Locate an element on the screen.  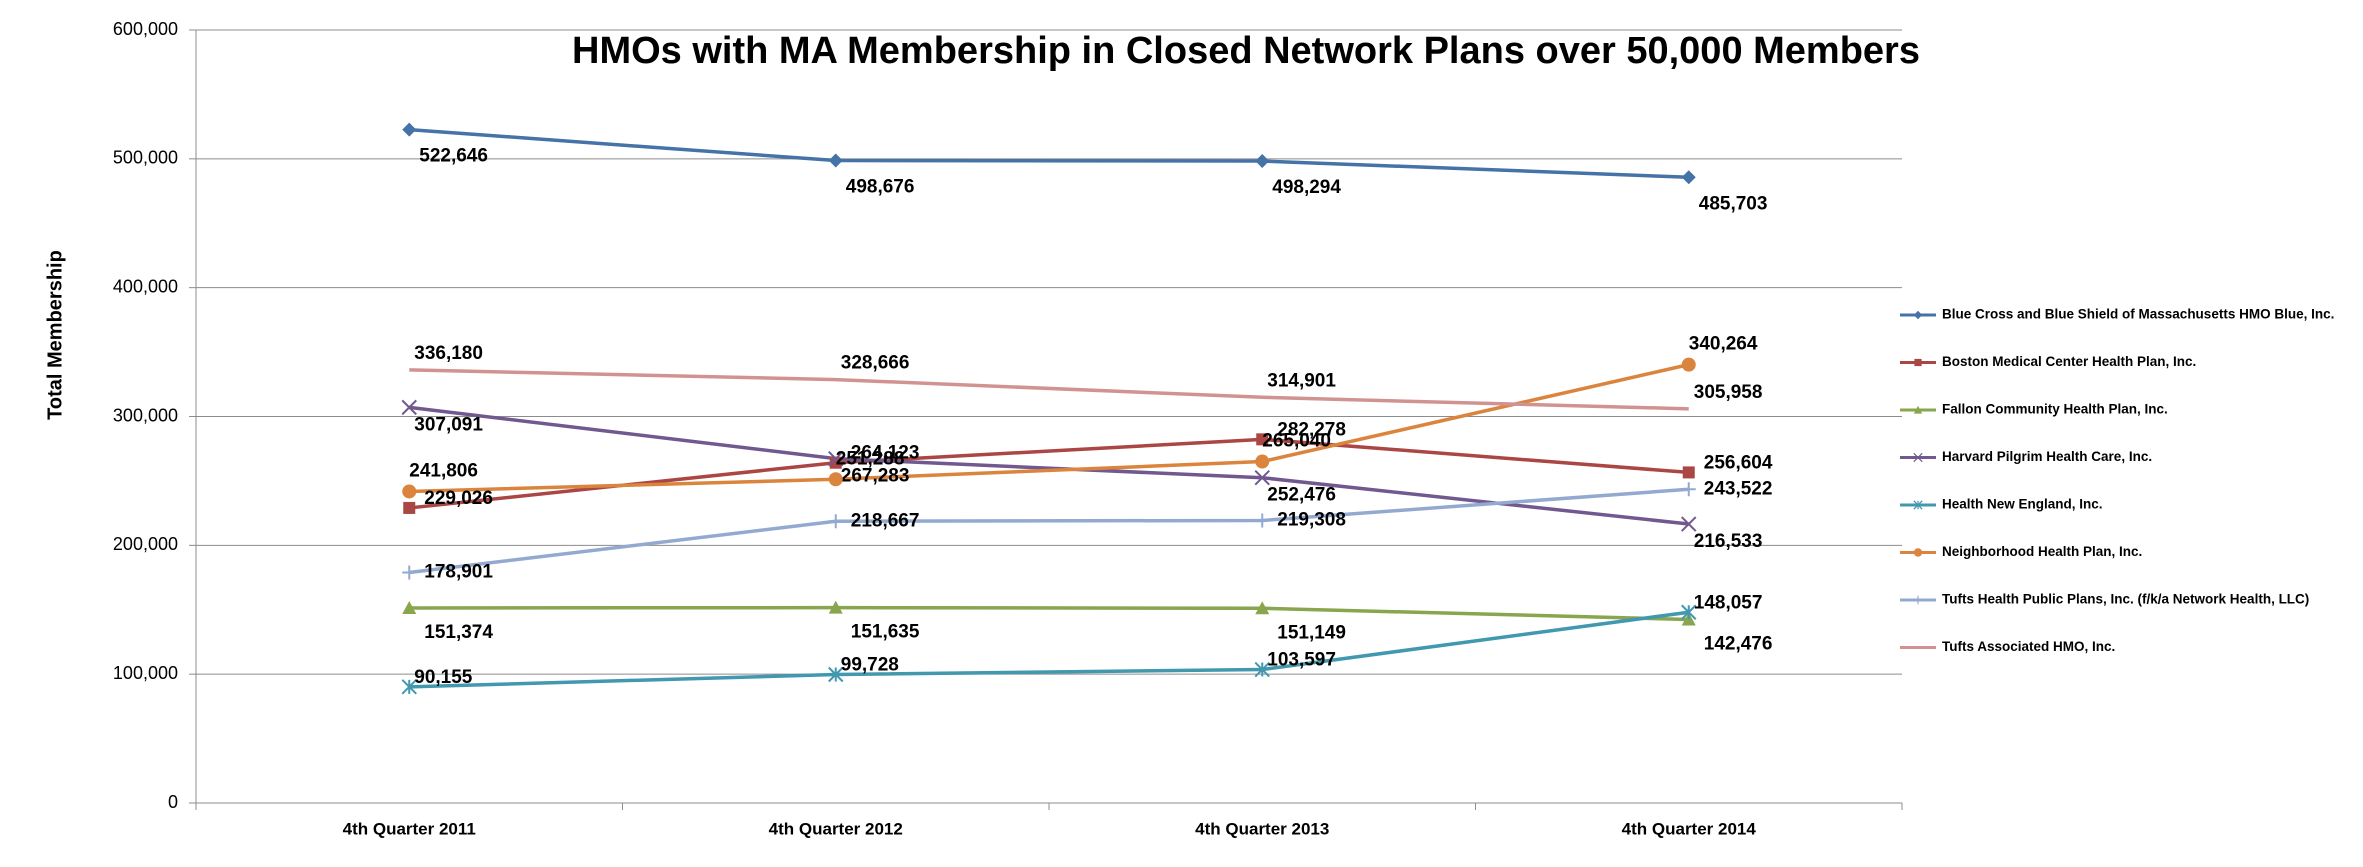
data-label: 251,288 is located at coordinates (870, 458).